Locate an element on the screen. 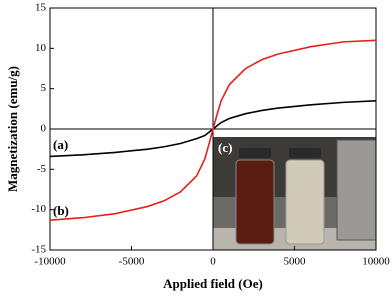 The image size is (392, 299). x-tick-label: -10000 is located at coordinates (50, 262).